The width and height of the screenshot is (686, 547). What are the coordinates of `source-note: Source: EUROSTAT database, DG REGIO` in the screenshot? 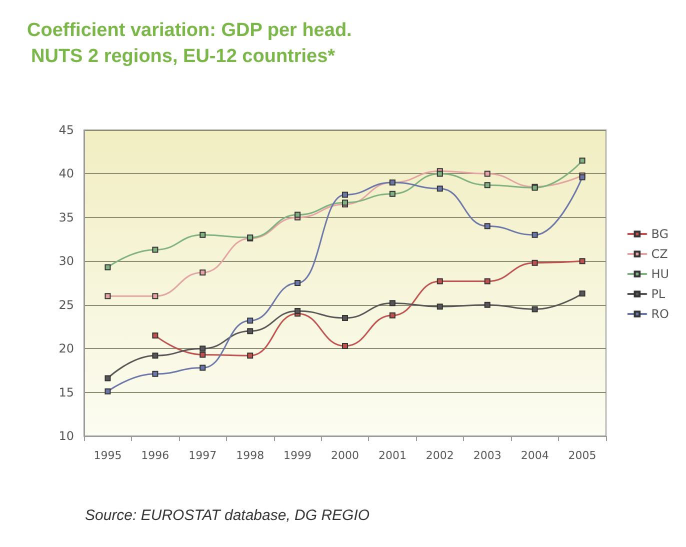 It's located at (227, 515).